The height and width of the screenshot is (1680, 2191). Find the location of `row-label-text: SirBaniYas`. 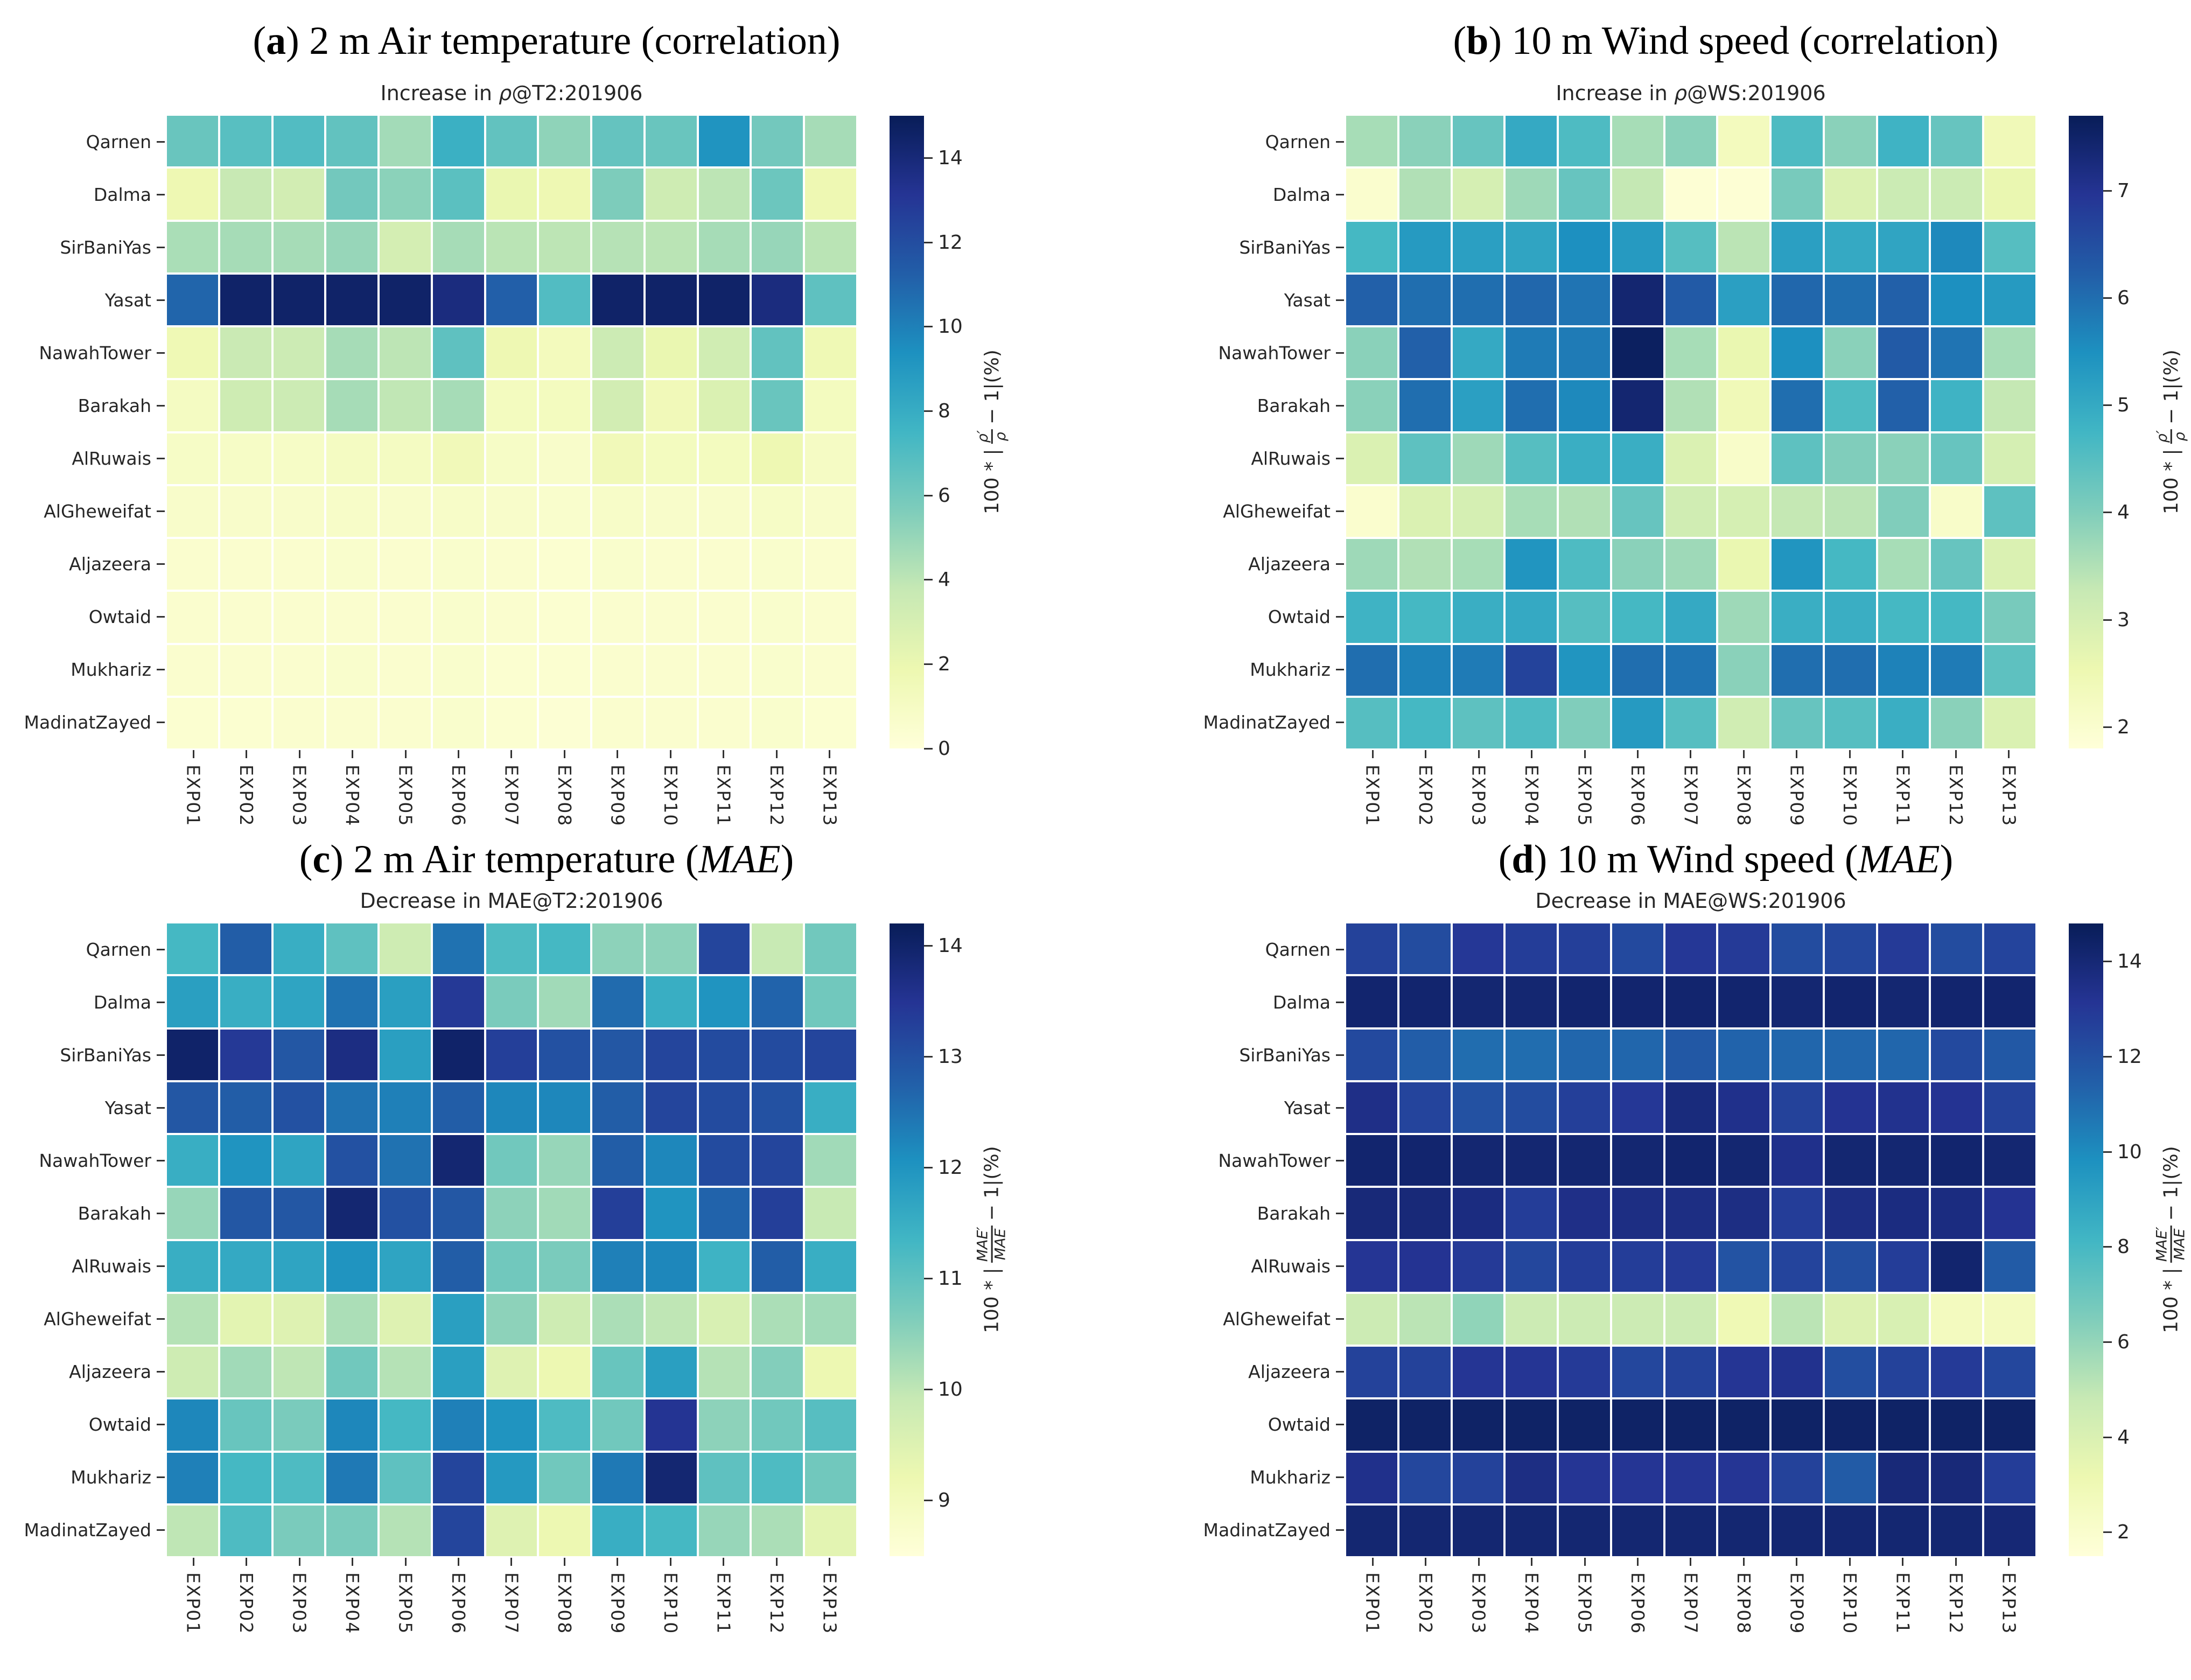

row-label-text: SirBaniYas is located at coordinates (105, 247).